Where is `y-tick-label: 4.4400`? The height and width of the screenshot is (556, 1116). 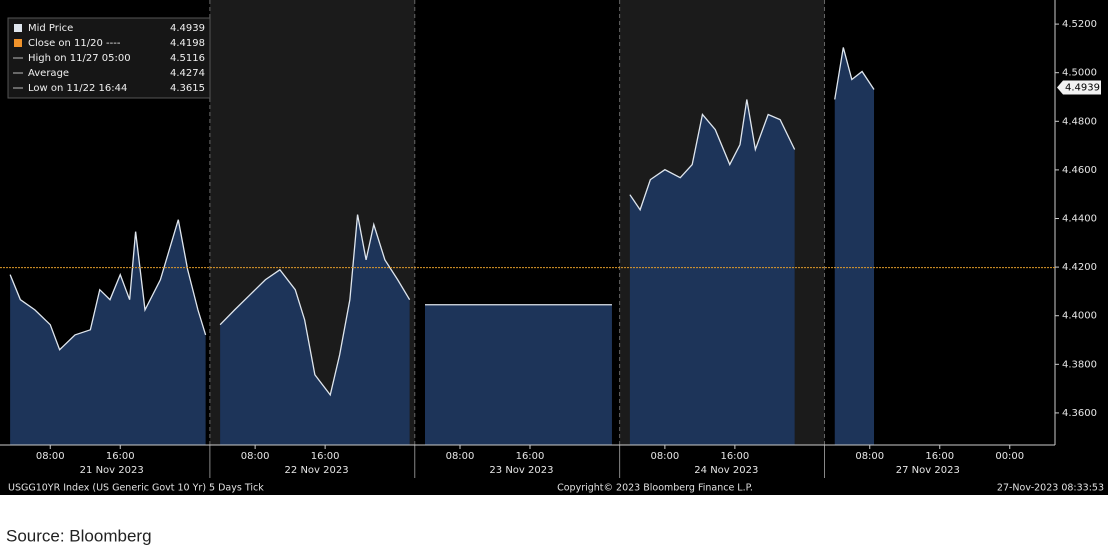
y-tick-label: 4.4400 is located at coordinates (1079, 219).